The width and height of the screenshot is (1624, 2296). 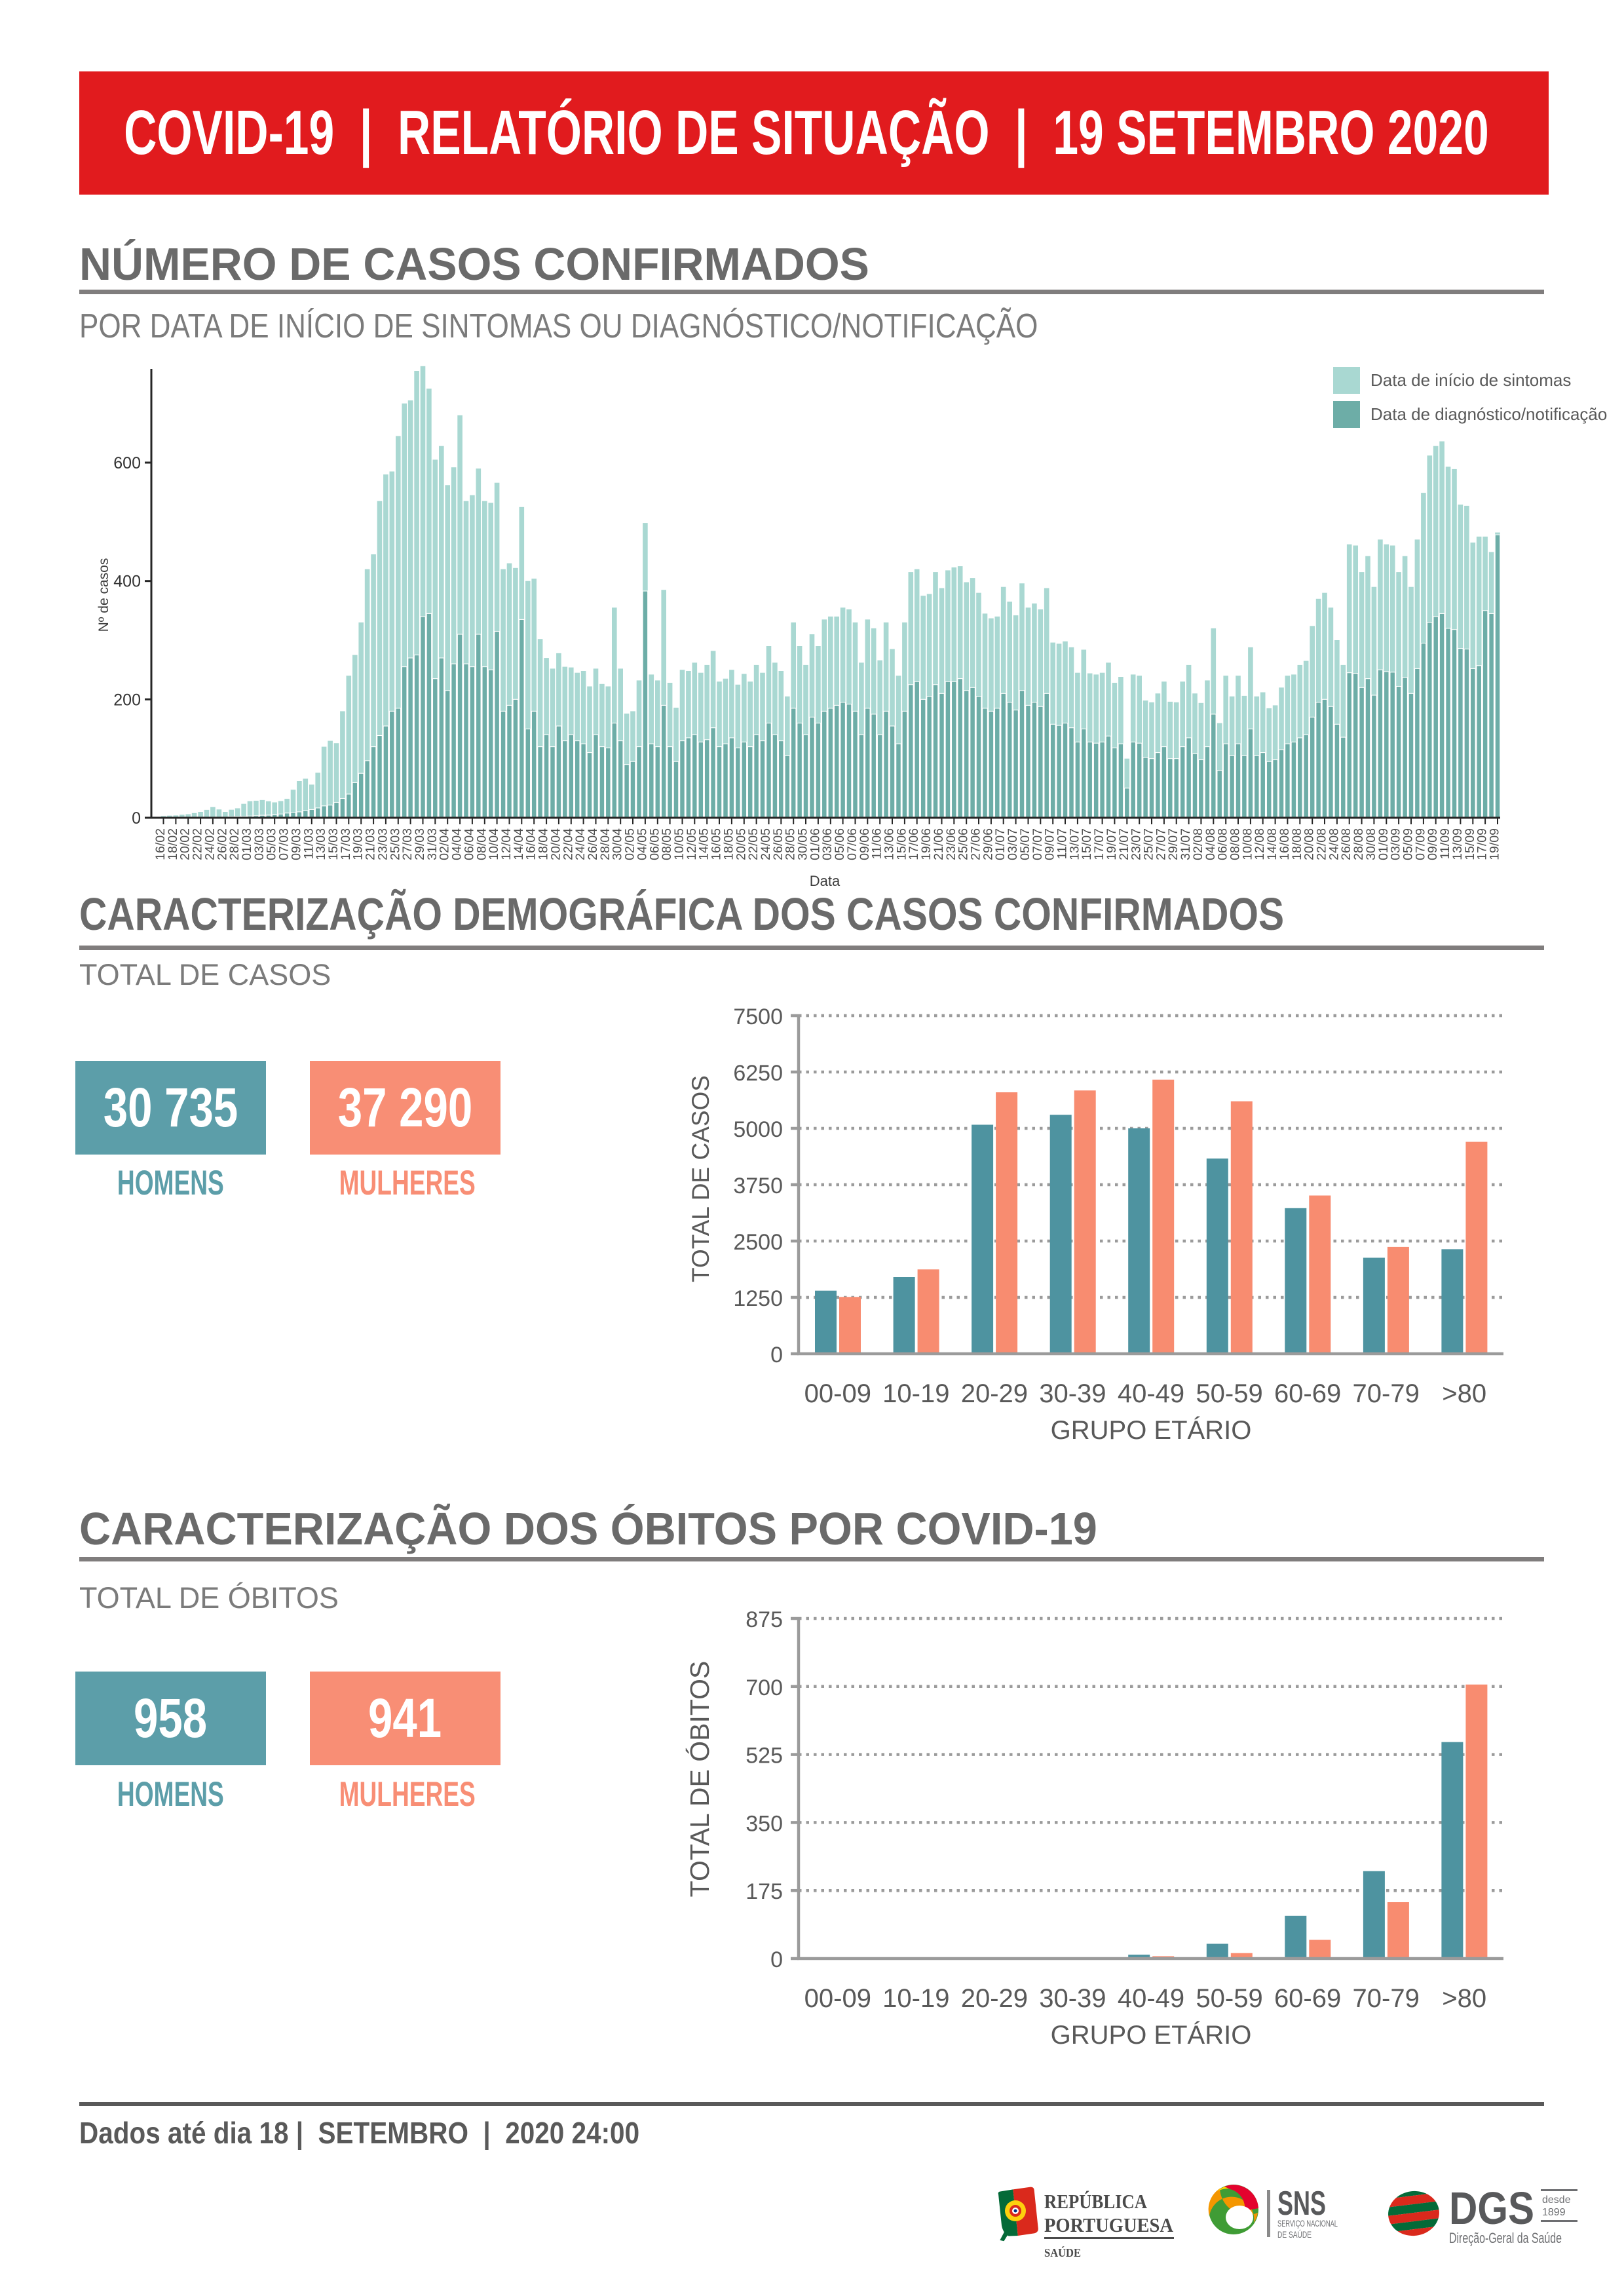 I want to click on svg-text: 15/06, so click(x=901, y=844).